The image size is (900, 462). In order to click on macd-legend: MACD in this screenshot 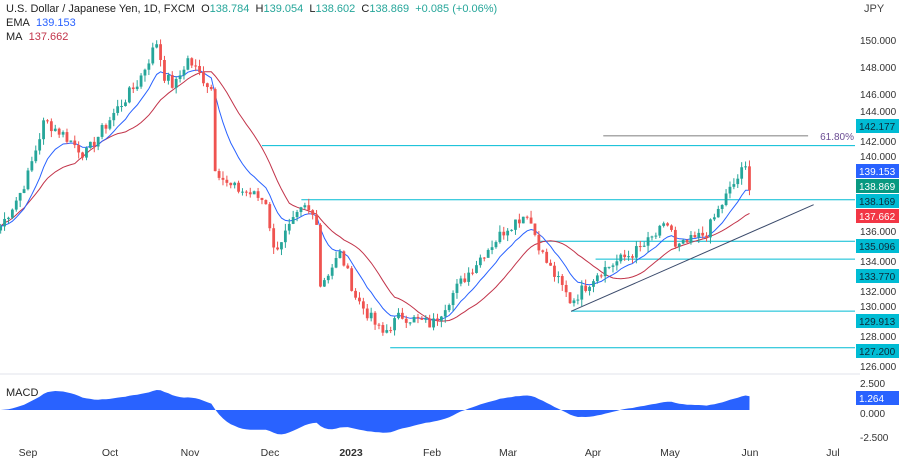, I will do `click(22, 393)`.